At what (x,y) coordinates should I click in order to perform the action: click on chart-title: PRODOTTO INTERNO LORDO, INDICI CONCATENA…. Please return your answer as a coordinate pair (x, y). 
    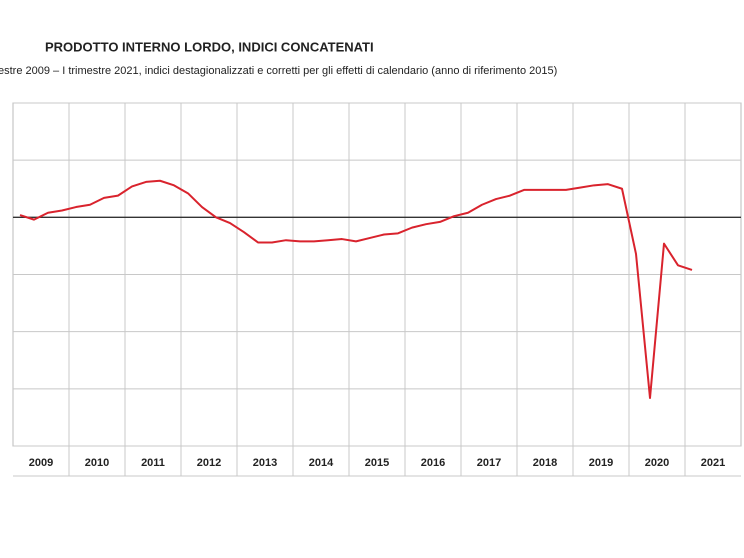
    Looking at the image, I should click on (209, 46).